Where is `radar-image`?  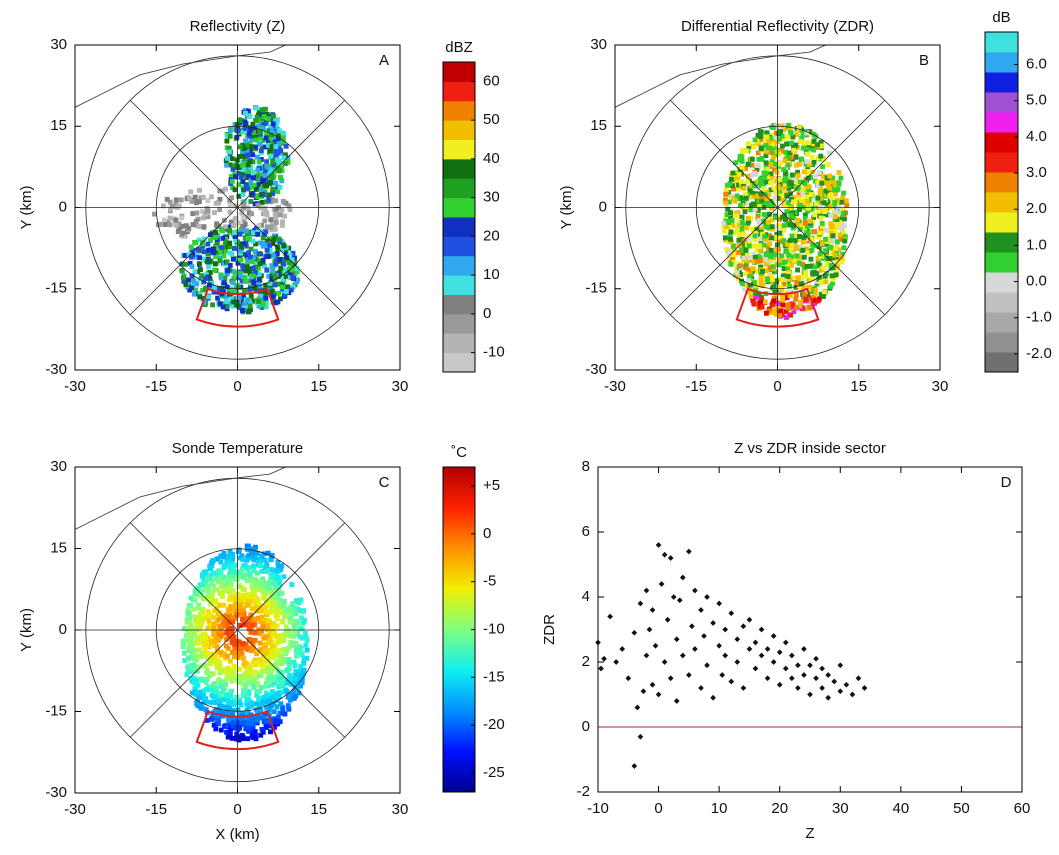
radar-image is located at coordinates (777, 207).